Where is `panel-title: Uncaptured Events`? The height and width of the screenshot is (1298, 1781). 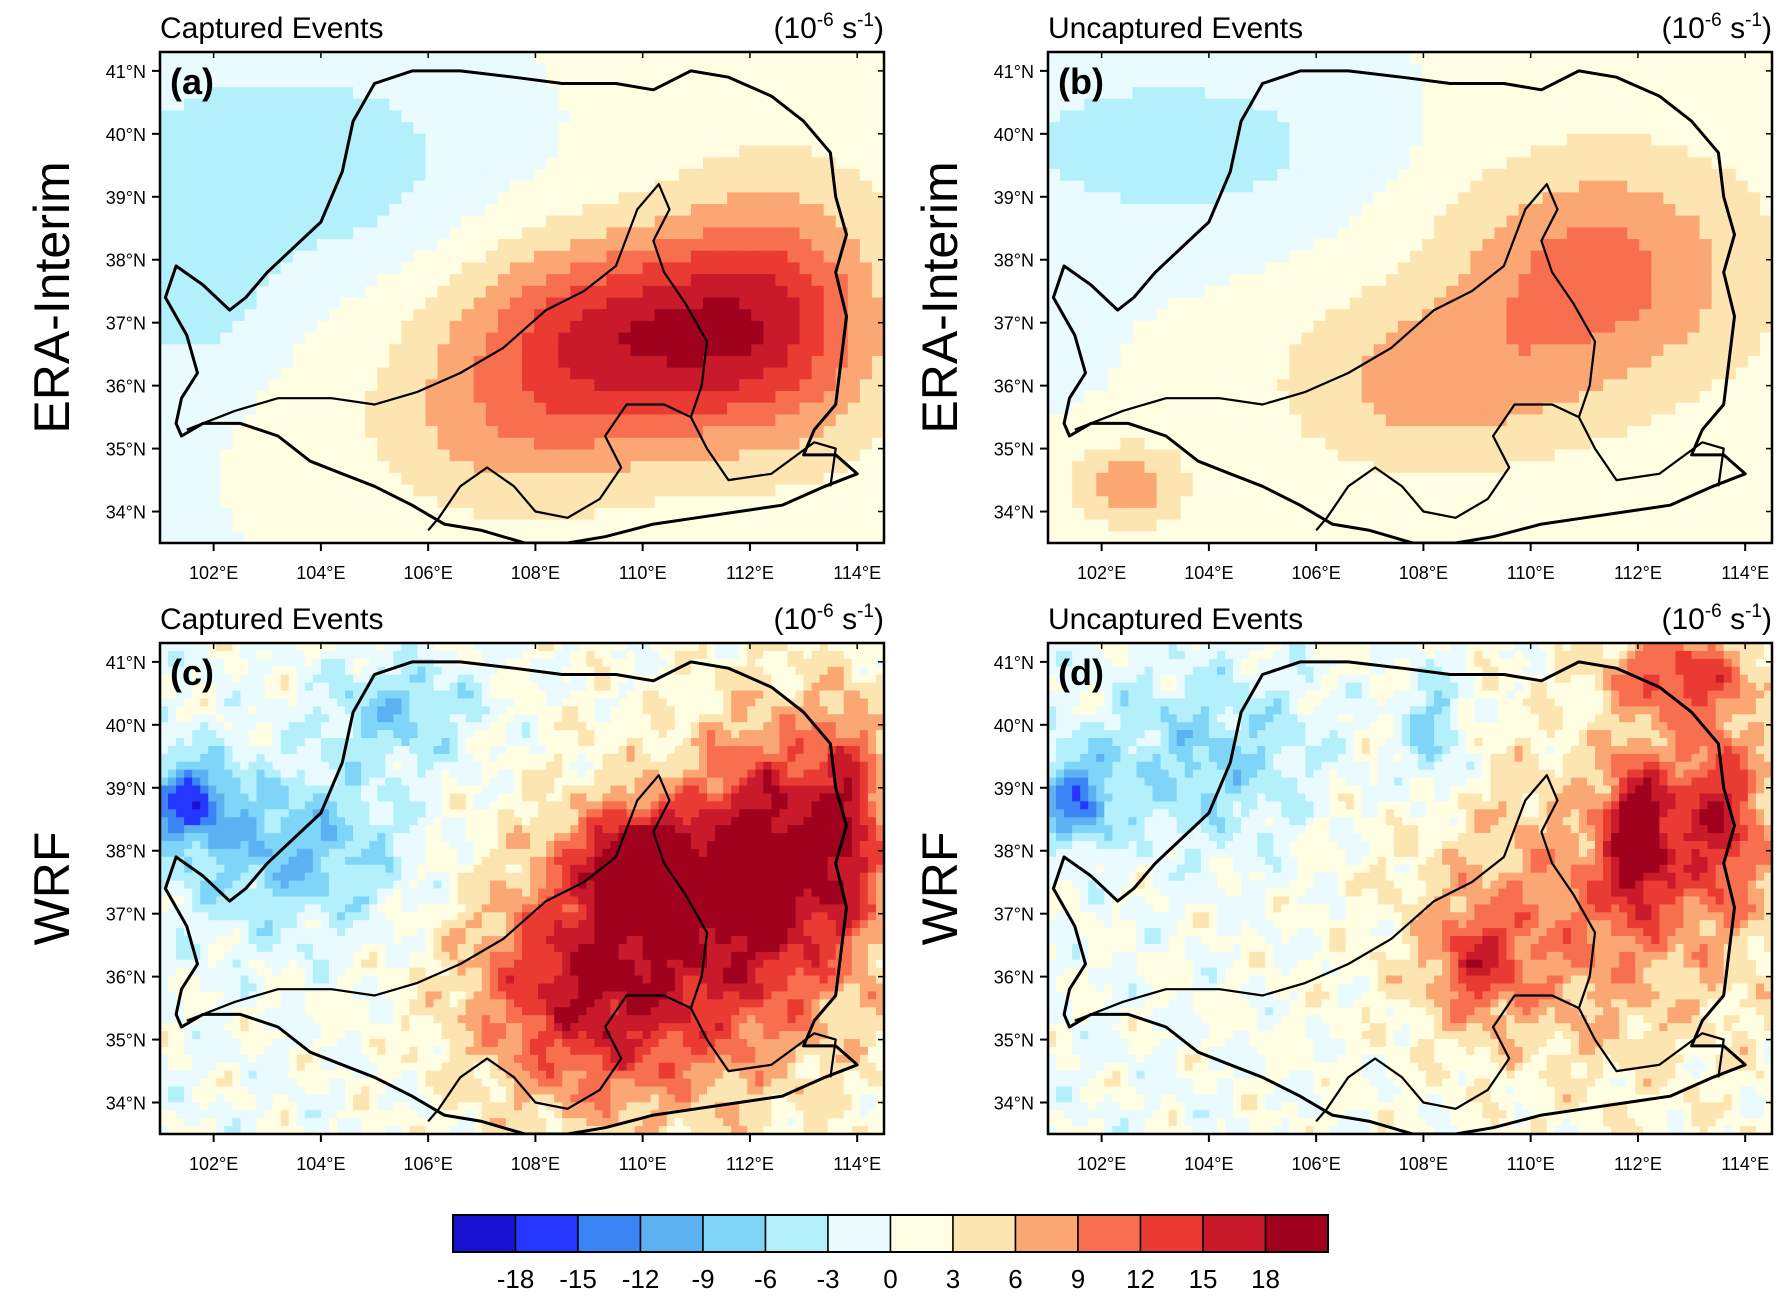
panel-title: Uncaptured Events is located at coordinates (1175, 28).